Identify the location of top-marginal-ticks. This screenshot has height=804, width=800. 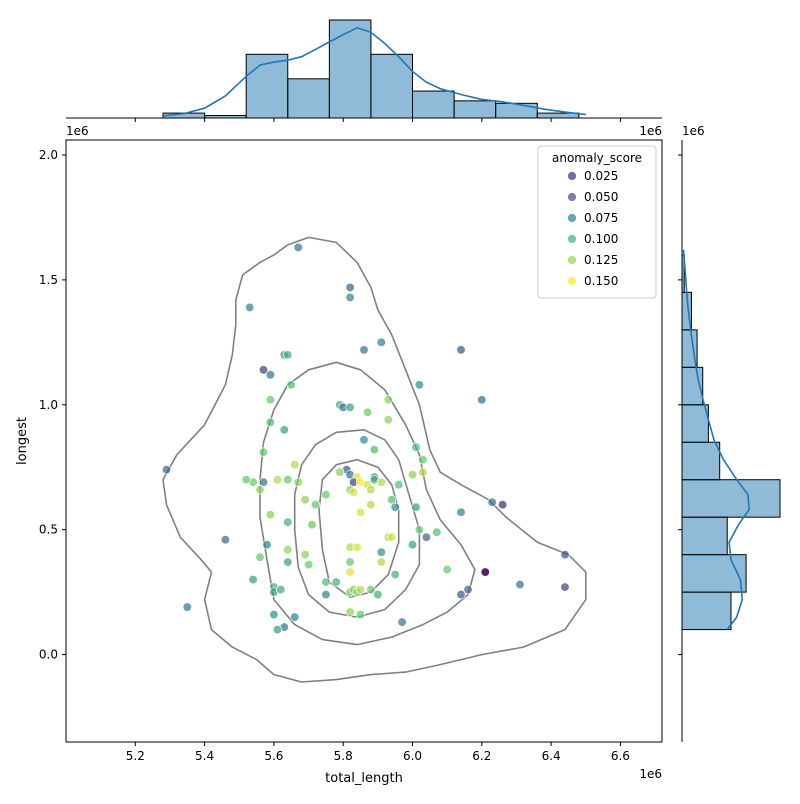
(377, 120).